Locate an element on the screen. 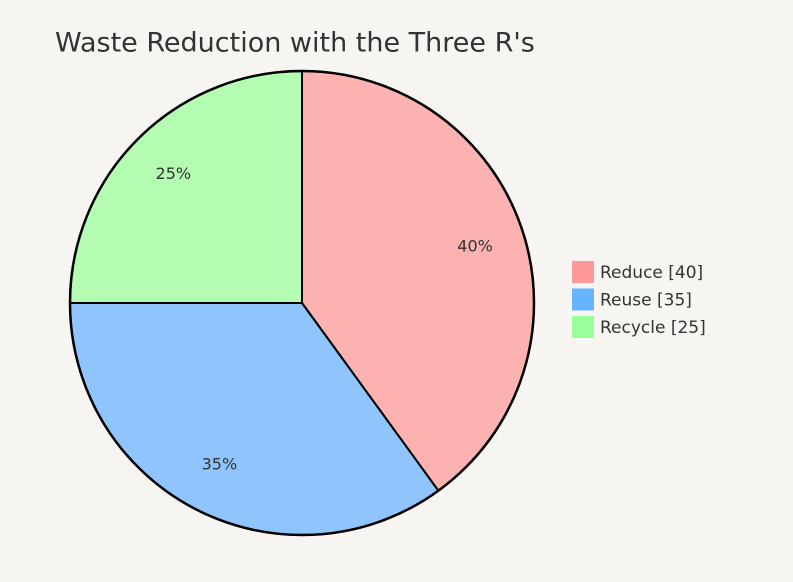 This screenshot has height=582, width=793. legend-label: Recycle [25] is located at coordinates (653, 328).